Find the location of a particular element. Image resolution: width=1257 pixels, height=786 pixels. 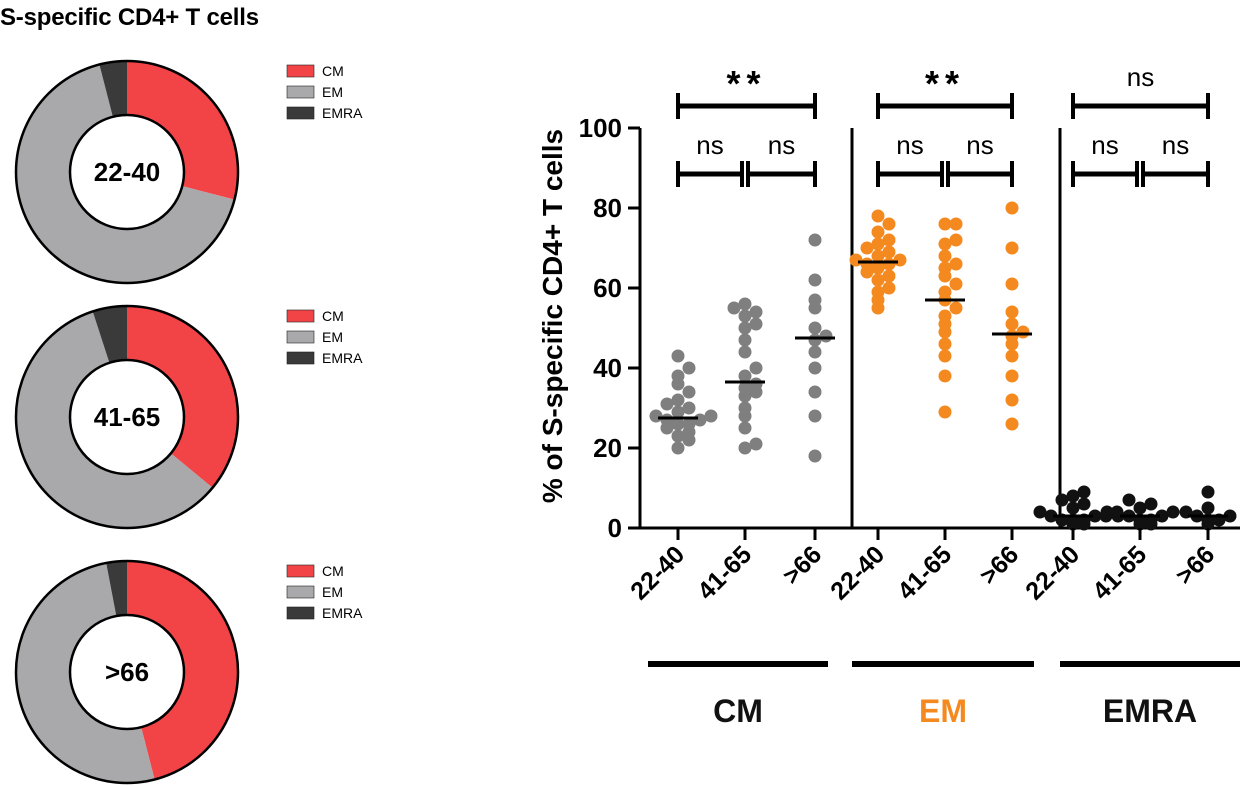

figure-title: S-specific CD4+ T cells is located at coordinates (129, 17).